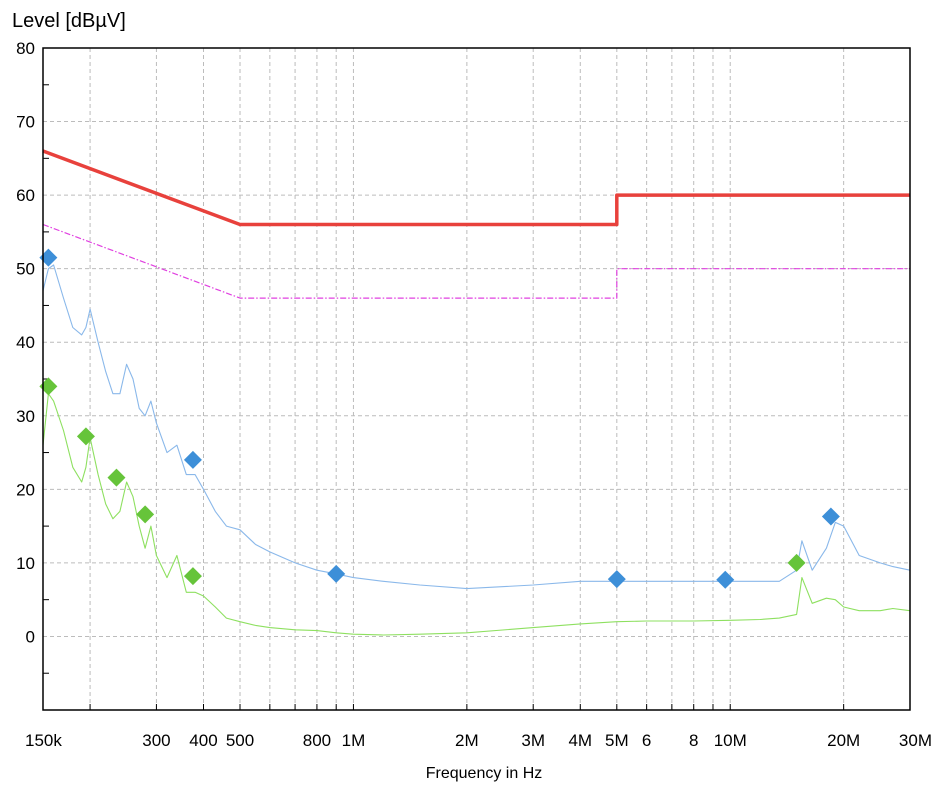 The width and height of the screenshot is (935, 785). I want to click on x-tick-label: 2M, so click(467, 740).